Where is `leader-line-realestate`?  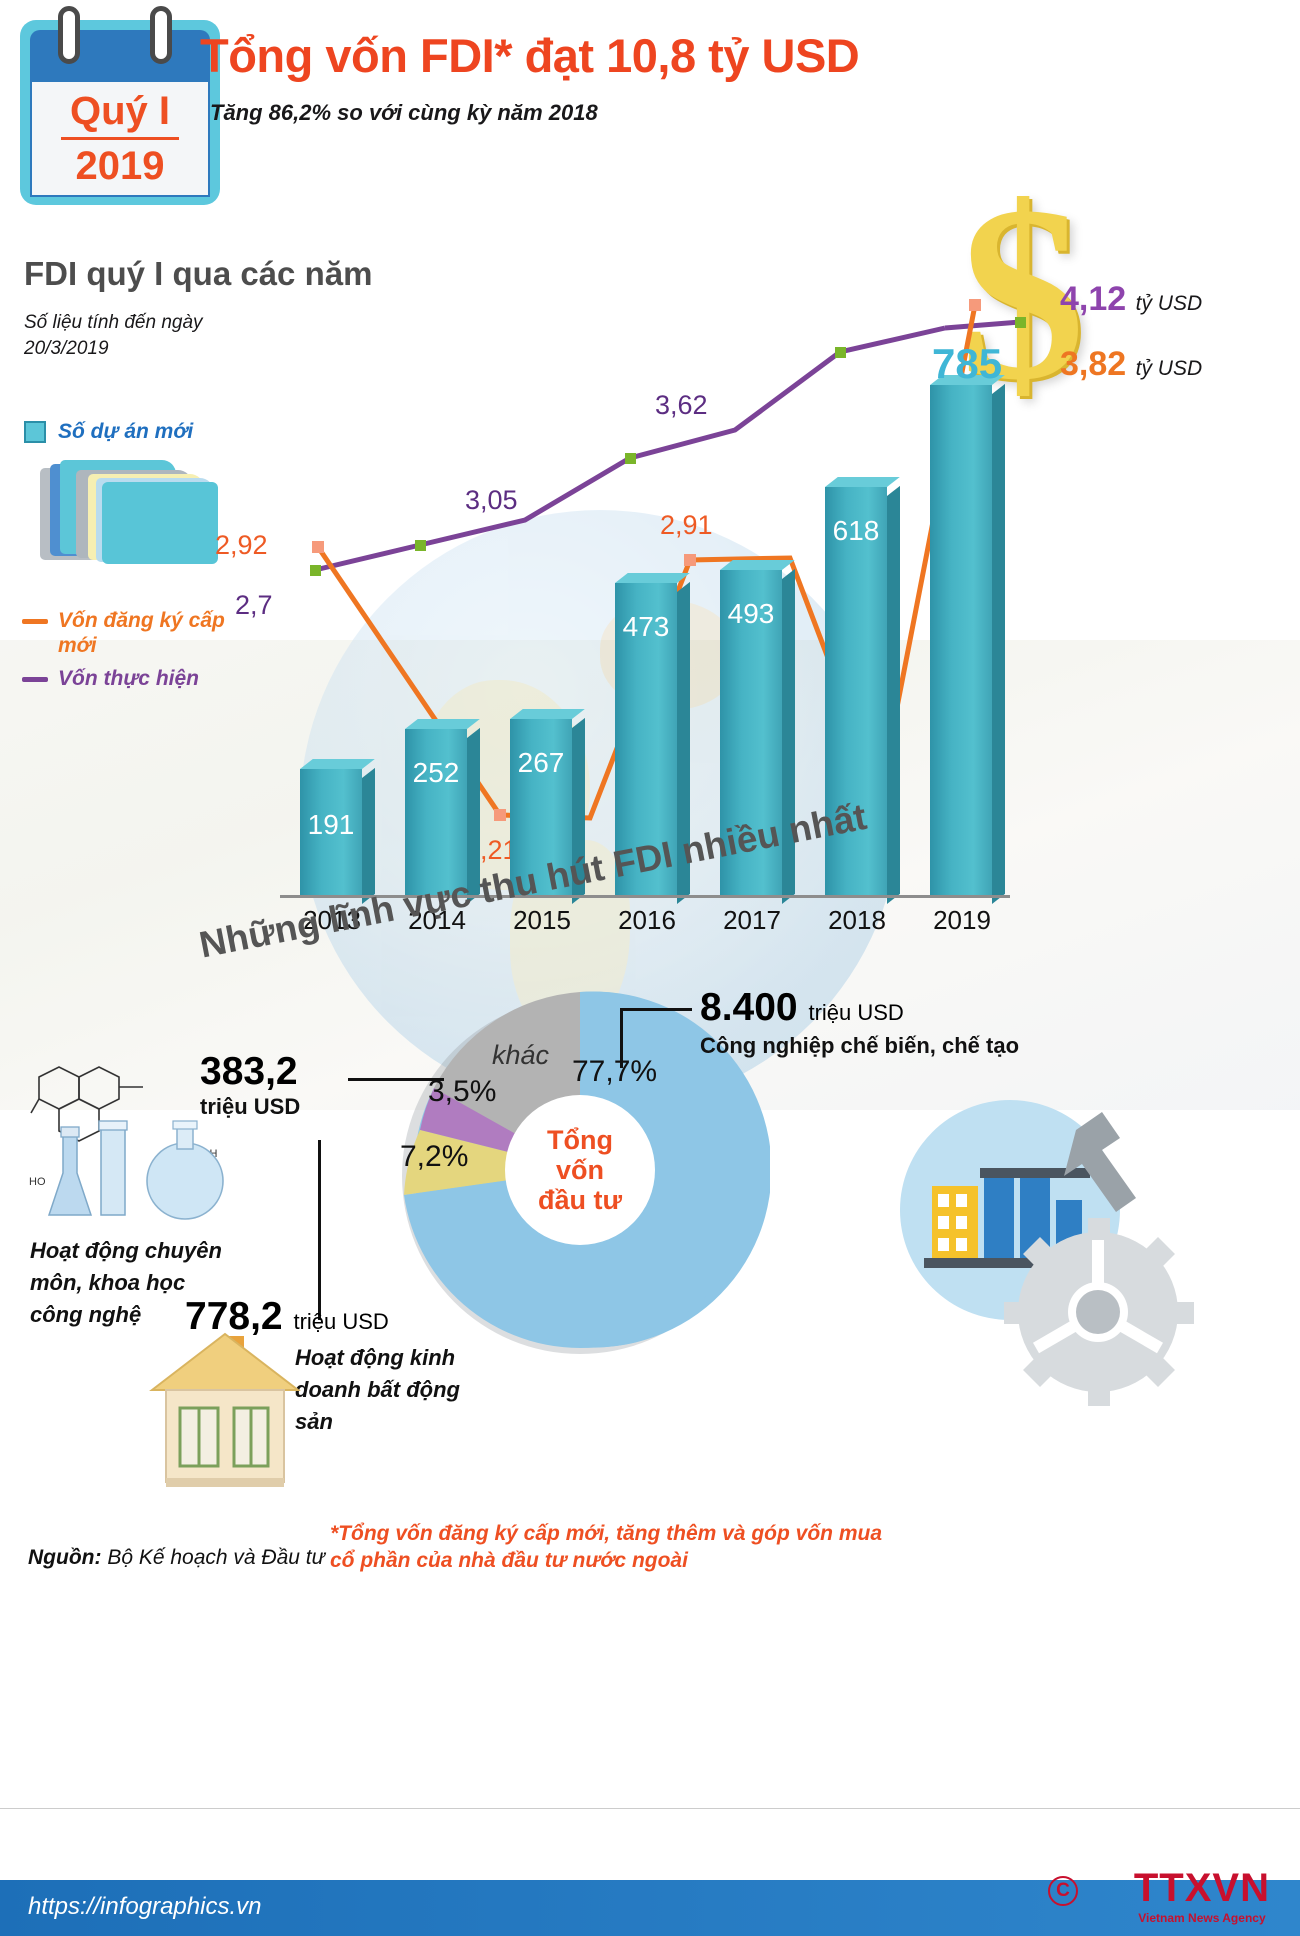 leader-line-realestate is located at coordinates (319, 1230).